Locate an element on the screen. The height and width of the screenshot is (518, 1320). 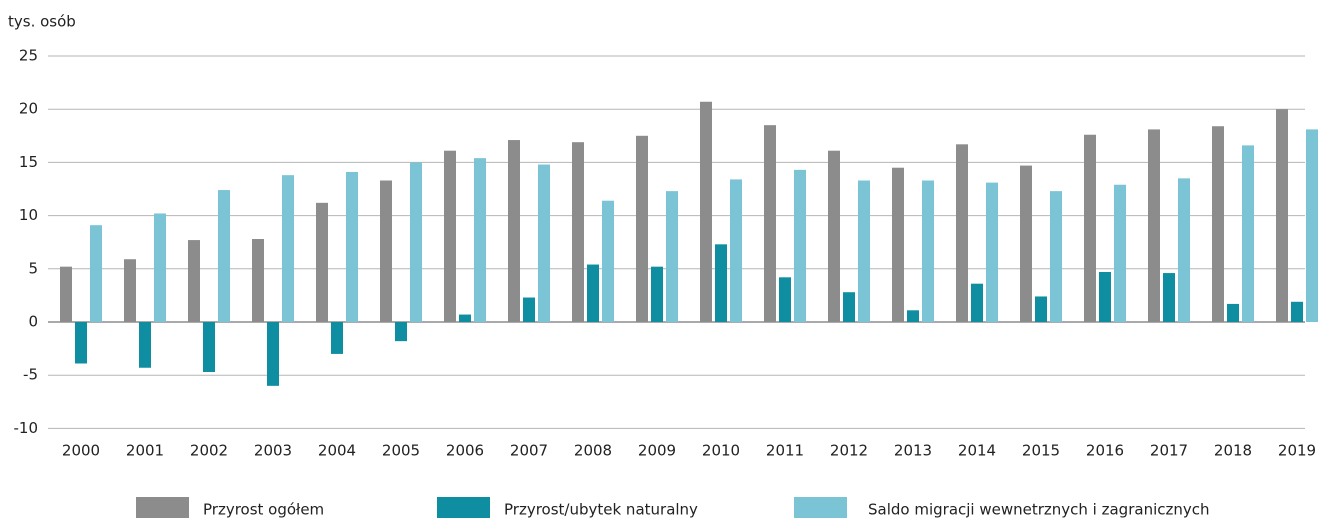
x-tick-label: 2010 is located at coordinates (721, 451).